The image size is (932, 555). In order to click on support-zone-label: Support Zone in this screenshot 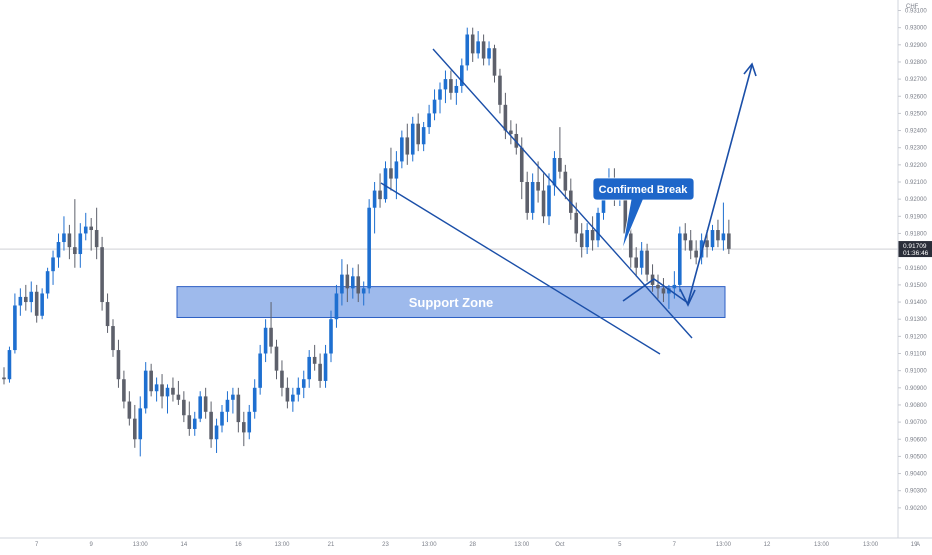, I will do `click(451, 302)`.